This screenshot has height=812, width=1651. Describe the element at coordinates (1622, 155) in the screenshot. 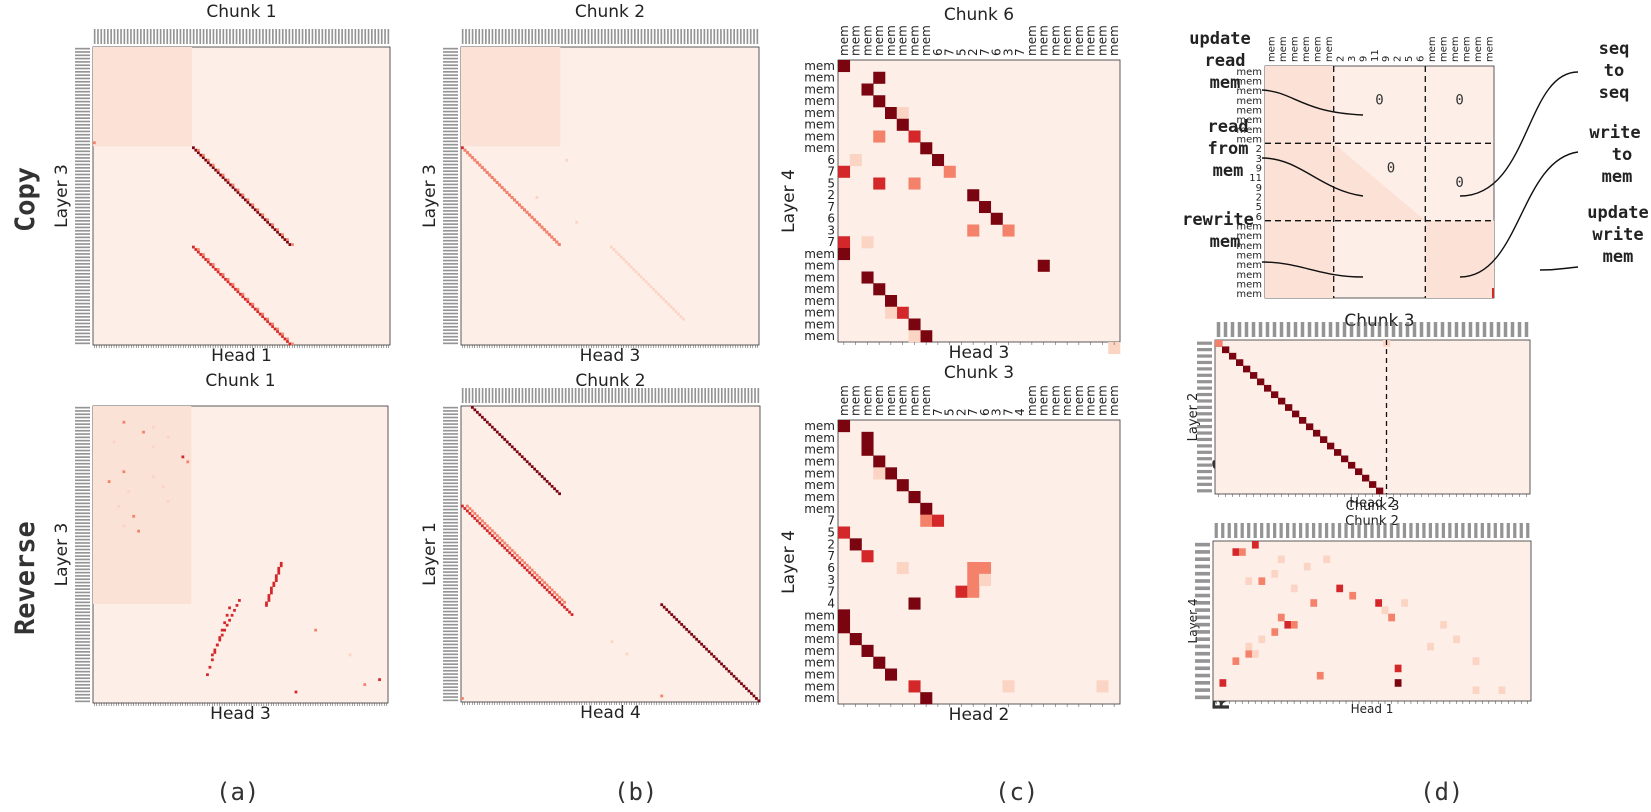

I see `ann-write-to-mem-2: to` at that location.